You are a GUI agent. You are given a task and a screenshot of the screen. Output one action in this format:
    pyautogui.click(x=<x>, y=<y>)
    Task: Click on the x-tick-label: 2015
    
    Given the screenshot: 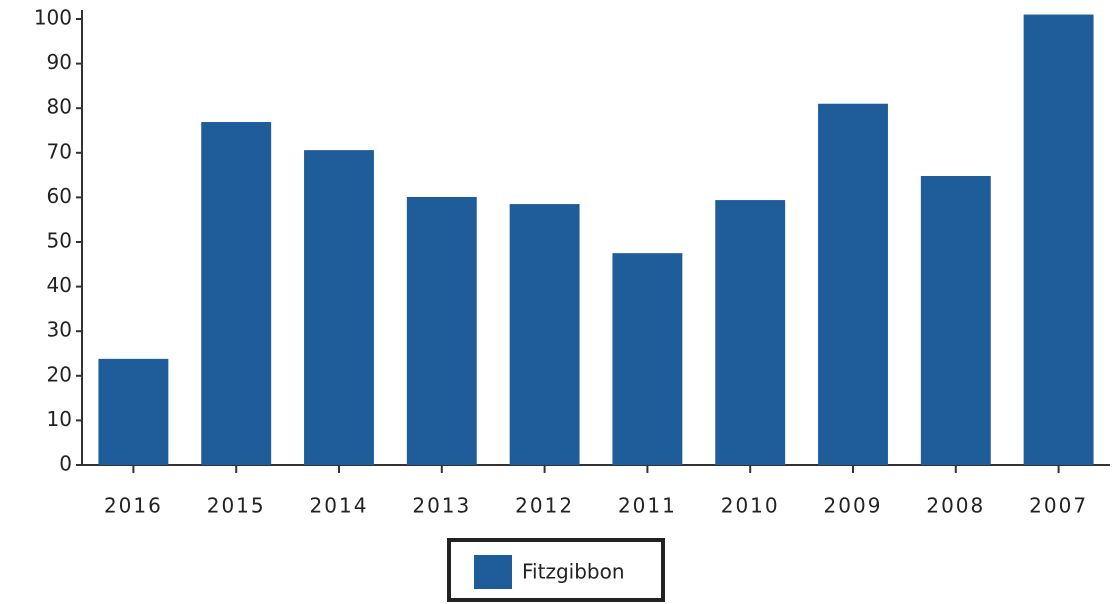 What is the action you would take?
    pyautogui.click(x=236, y=506)
    